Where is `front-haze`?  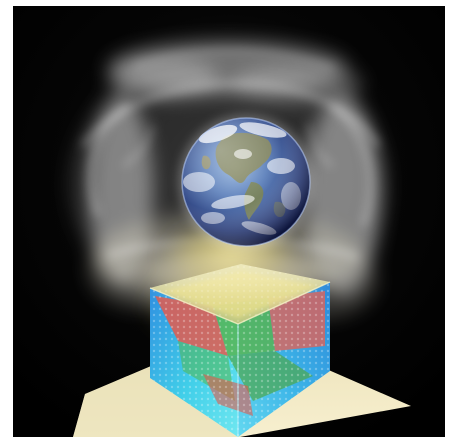
front-haze is located at coordinates (233, 271).